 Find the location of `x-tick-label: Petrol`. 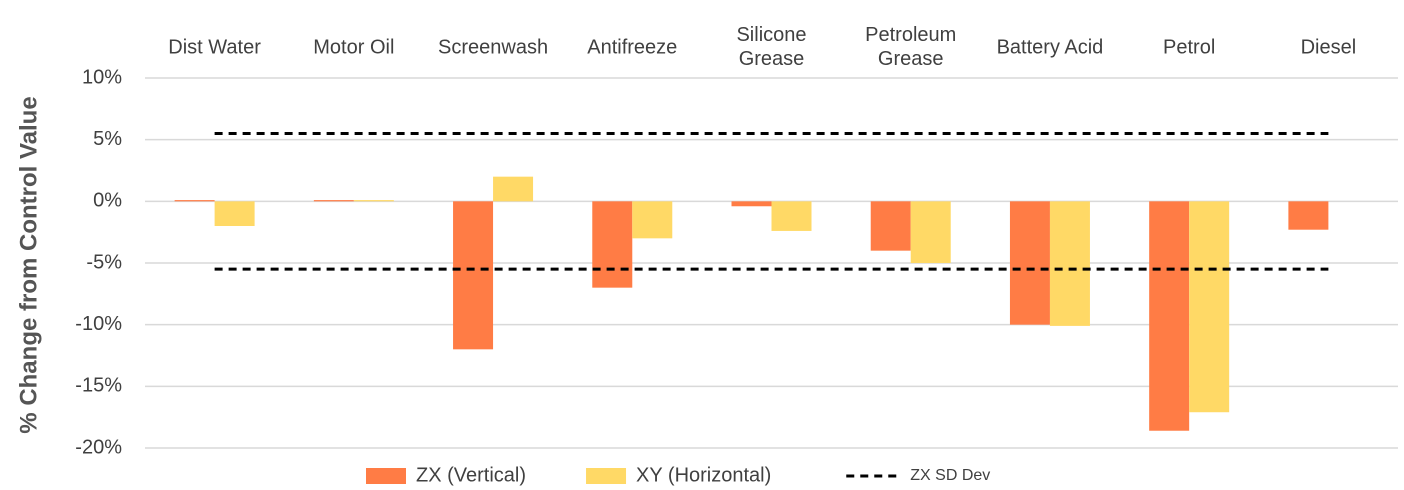

x-tick-label: Petrol is located at coordinates (1189, 47).